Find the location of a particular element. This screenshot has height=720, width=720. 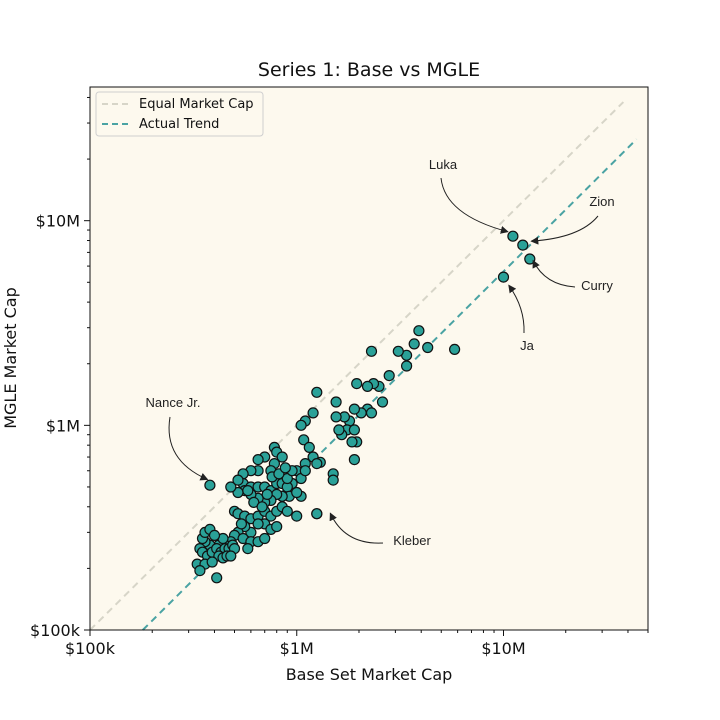

legend-label-trend: Actual Trend is located at coordinates (179, 124).